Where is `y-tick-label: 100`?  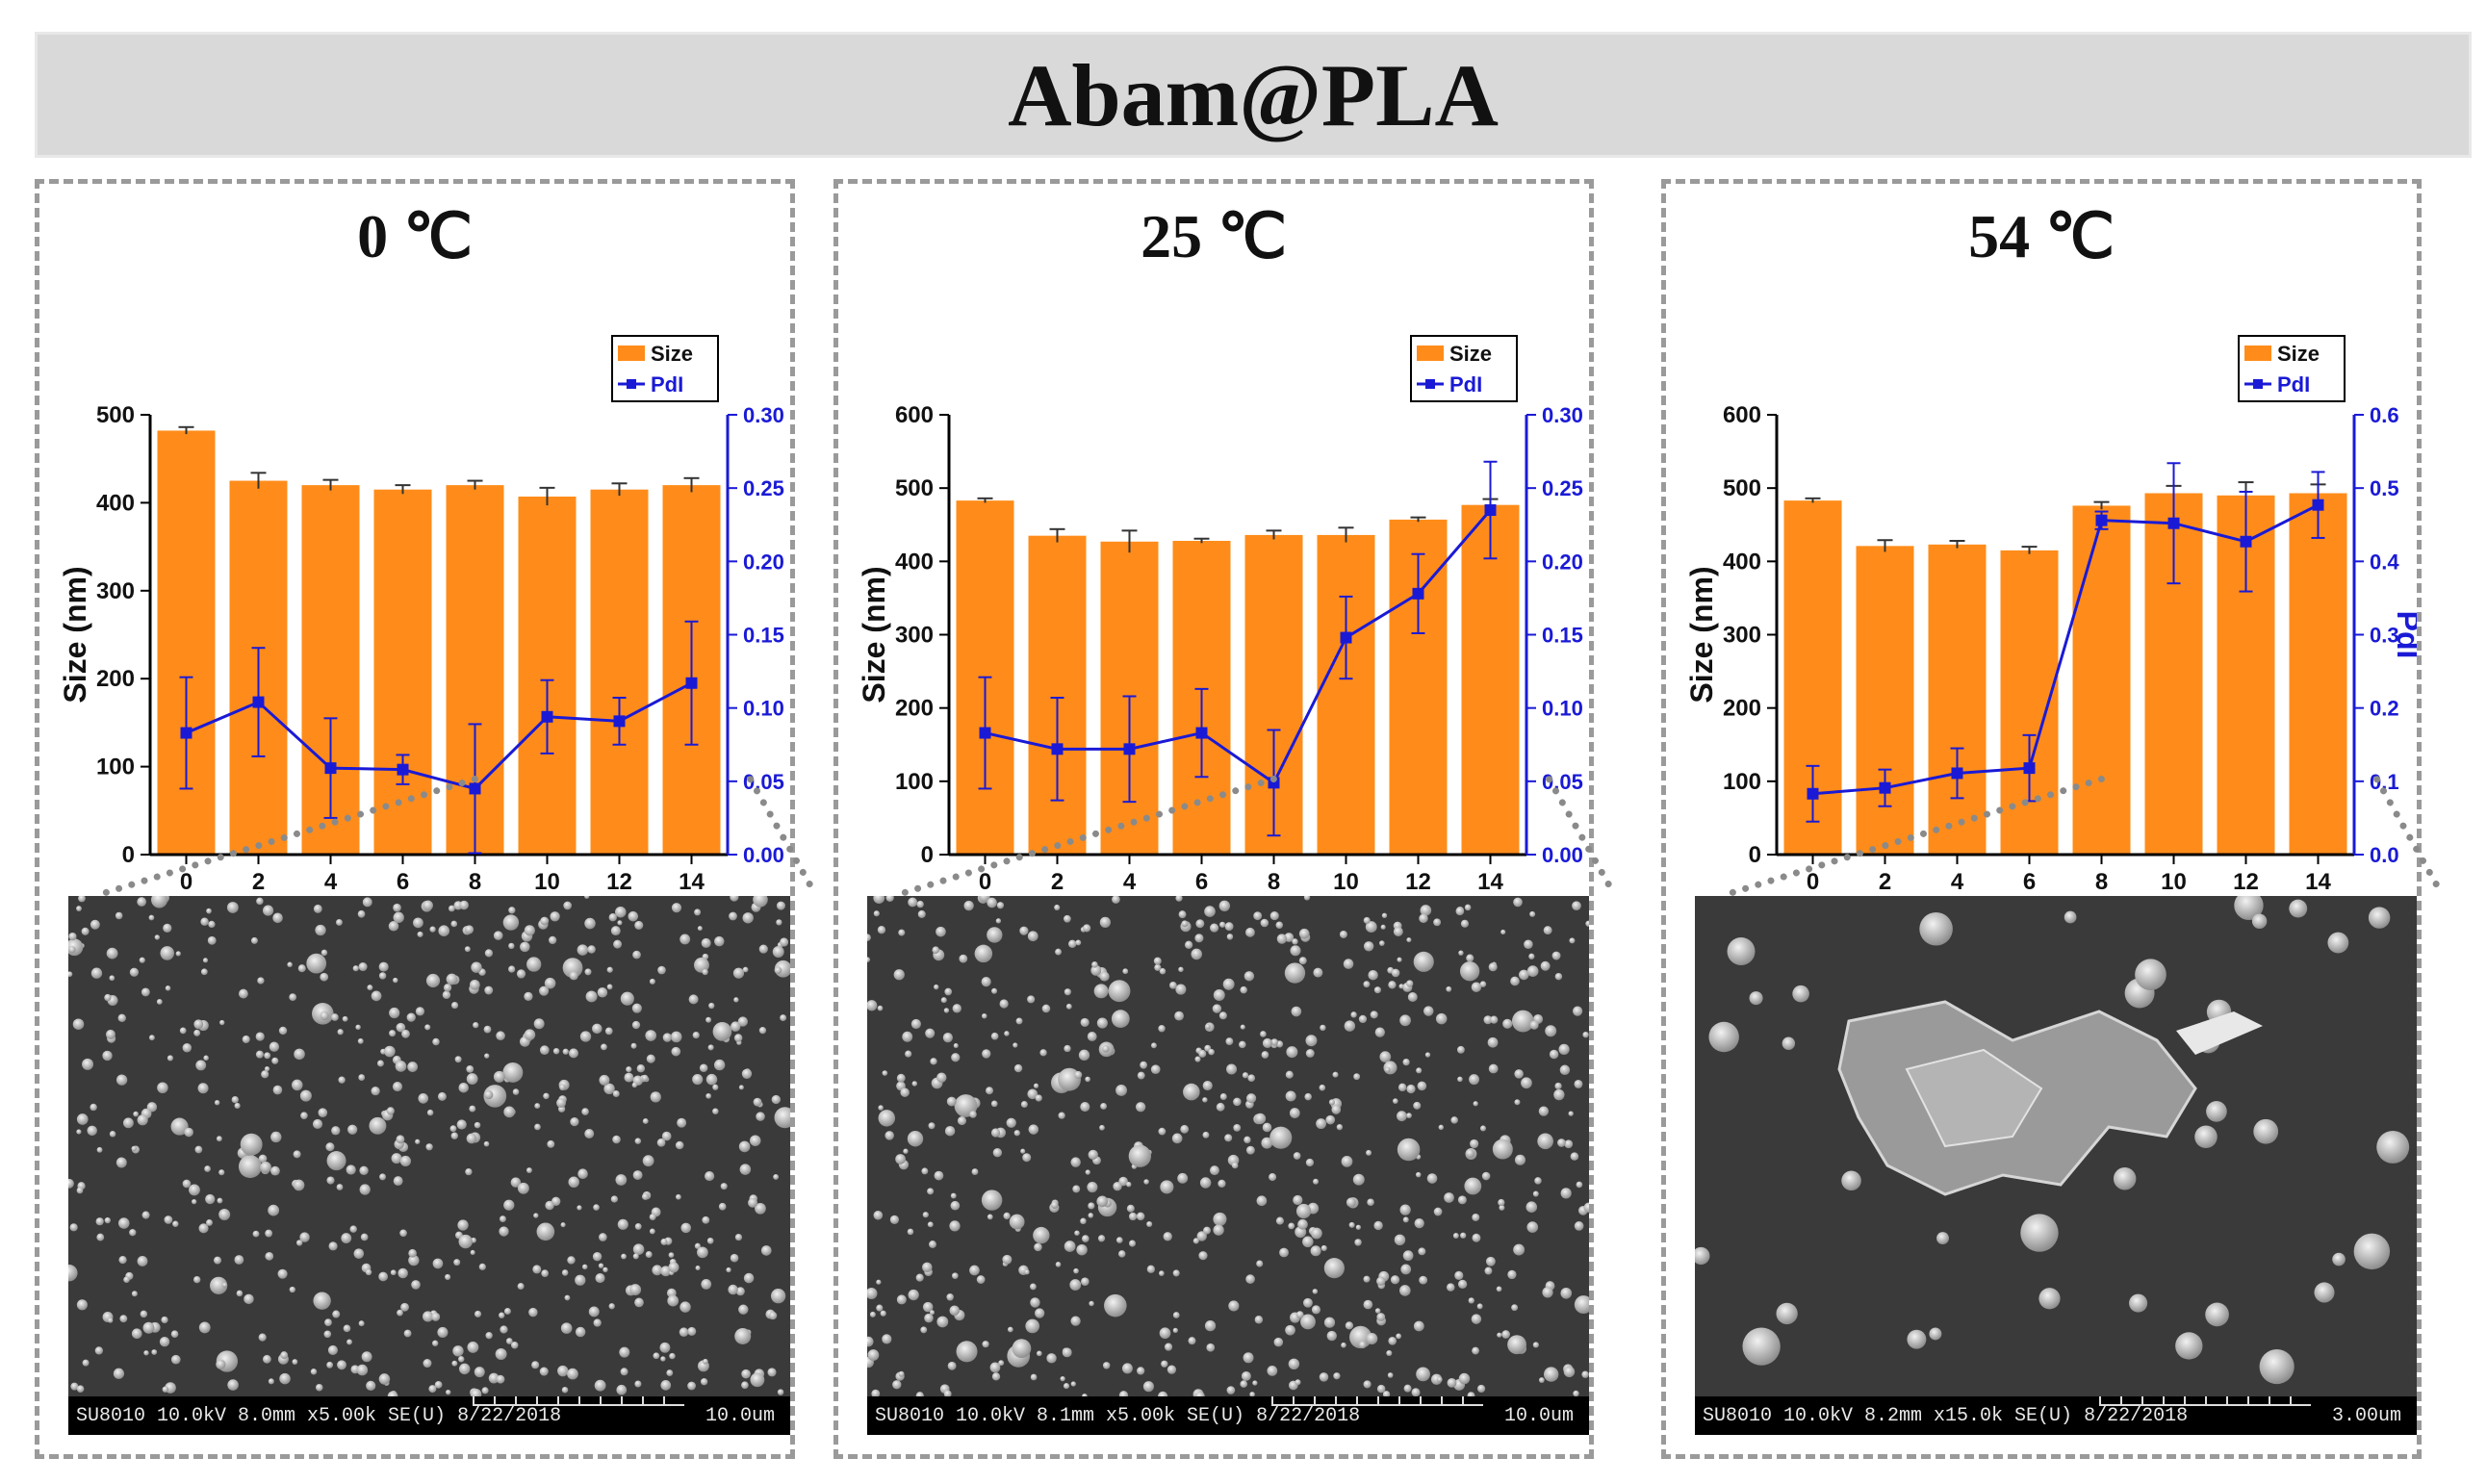
y-tick-label: 100 is located at coordinates (914, 782).